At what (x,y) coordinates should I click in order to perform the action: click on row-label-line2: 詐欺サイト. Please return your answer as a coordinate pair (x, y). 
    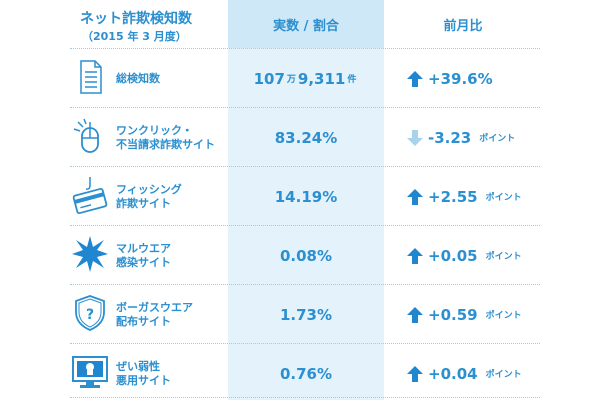
    Looking at the image, I should click on (143, 203).